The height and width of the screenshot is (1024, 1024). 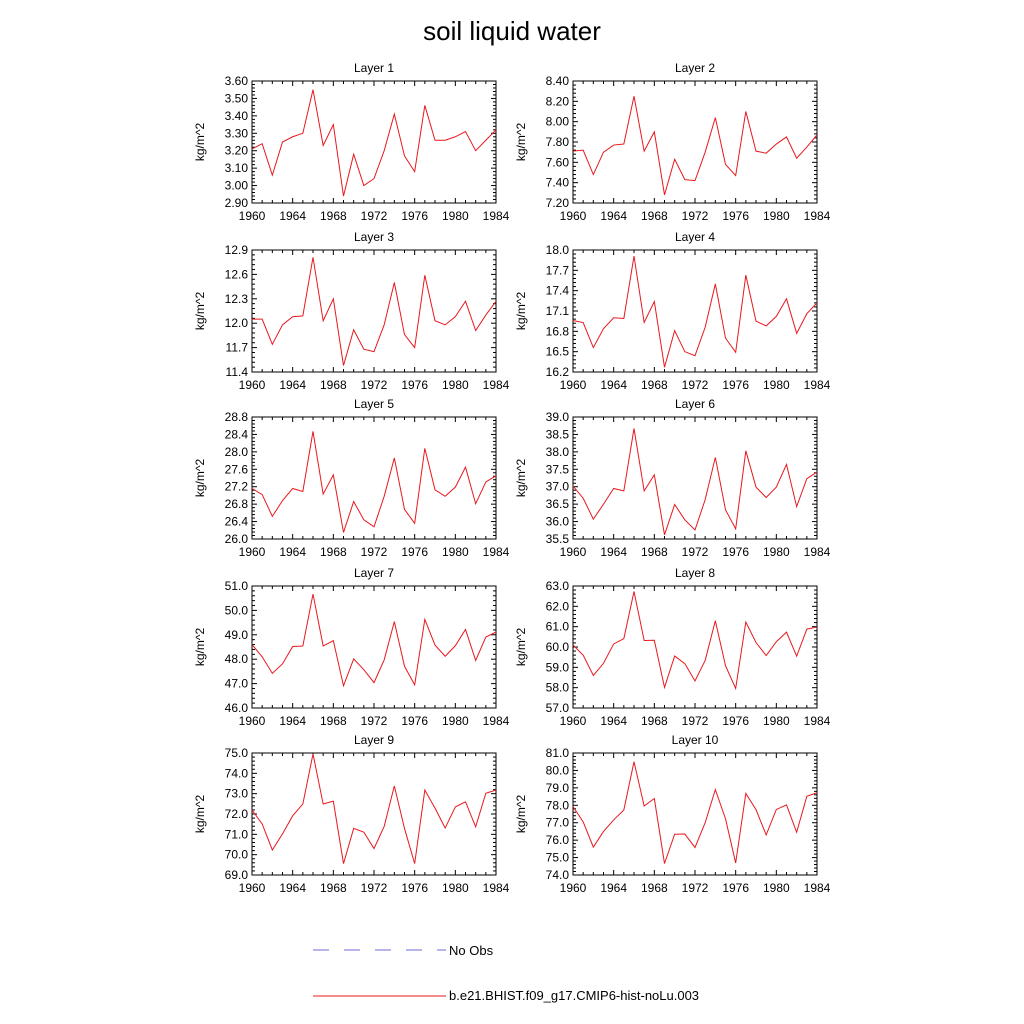 I want to click on y-tick-label: 51.0, so click(x=237, y=586).